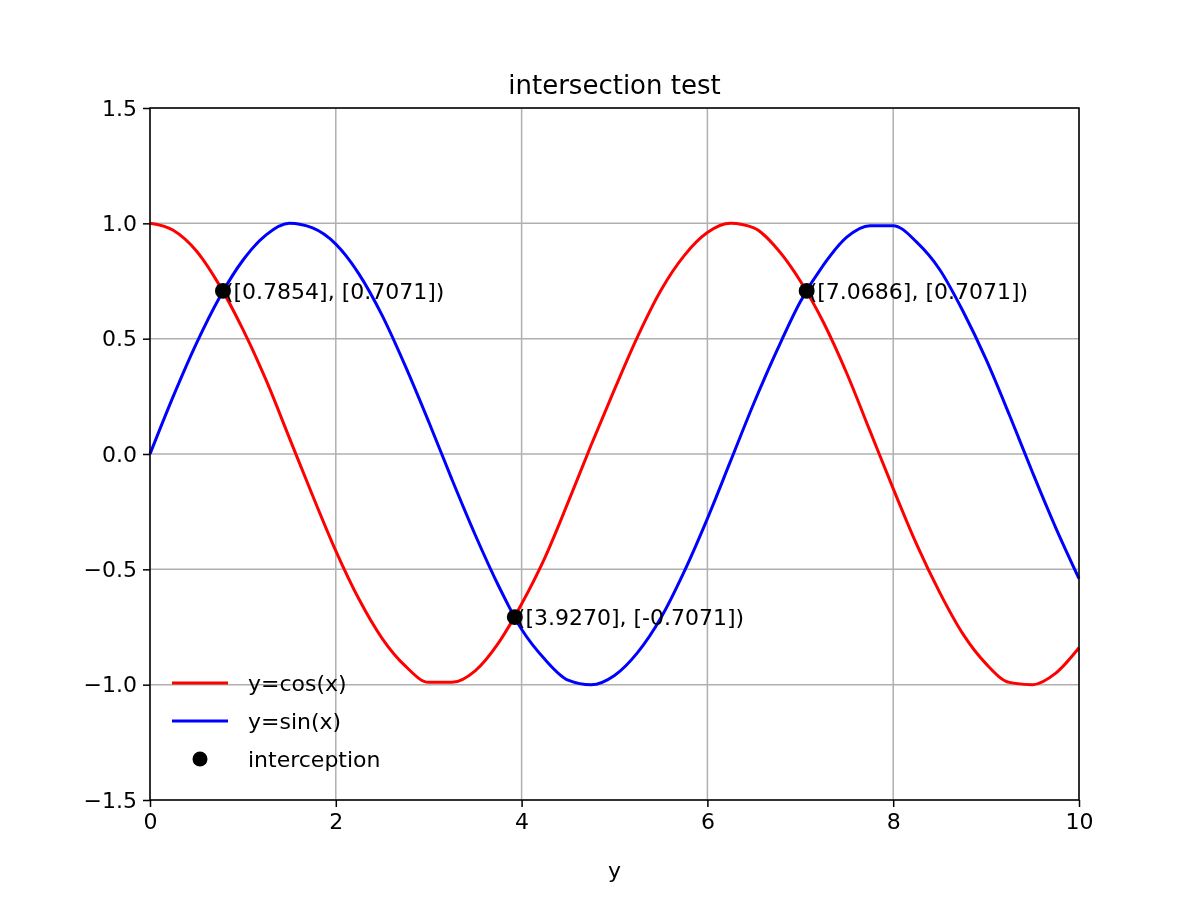 Image resolution: width=1200 pixels, height=900 pixels. Describe the element at coordinates (119, 223) in the screenshot. I see `y-tick-label: 1.0` at that location.